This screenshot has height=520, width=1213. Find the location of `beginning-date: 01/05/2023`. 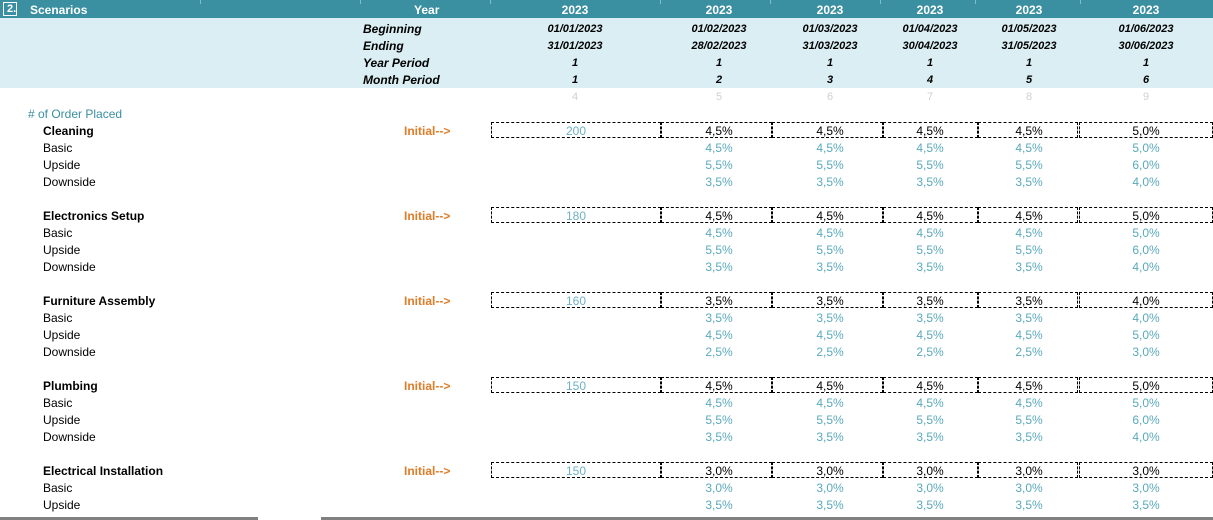

beginning-date: 01/05/2023 is located at coordinates (1029, 29).